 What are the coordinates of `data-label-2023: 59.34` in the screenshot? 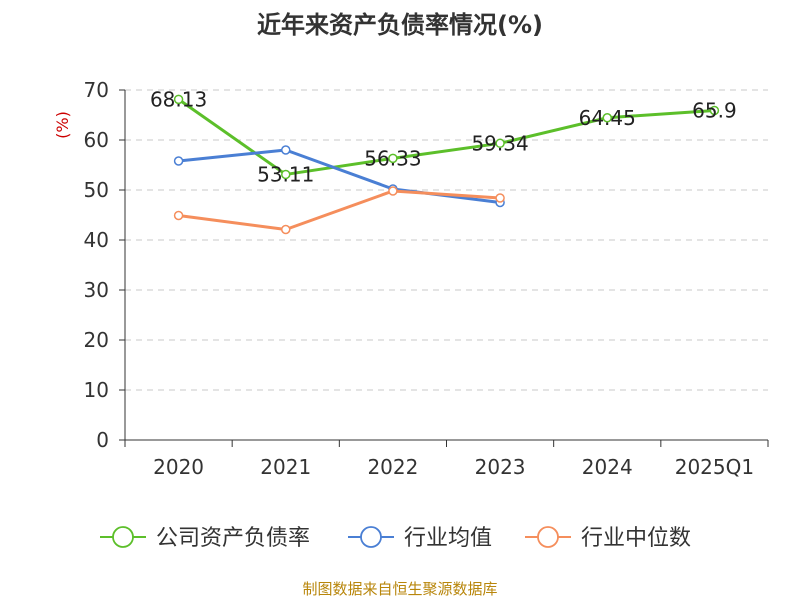 It's located at (499, 143).